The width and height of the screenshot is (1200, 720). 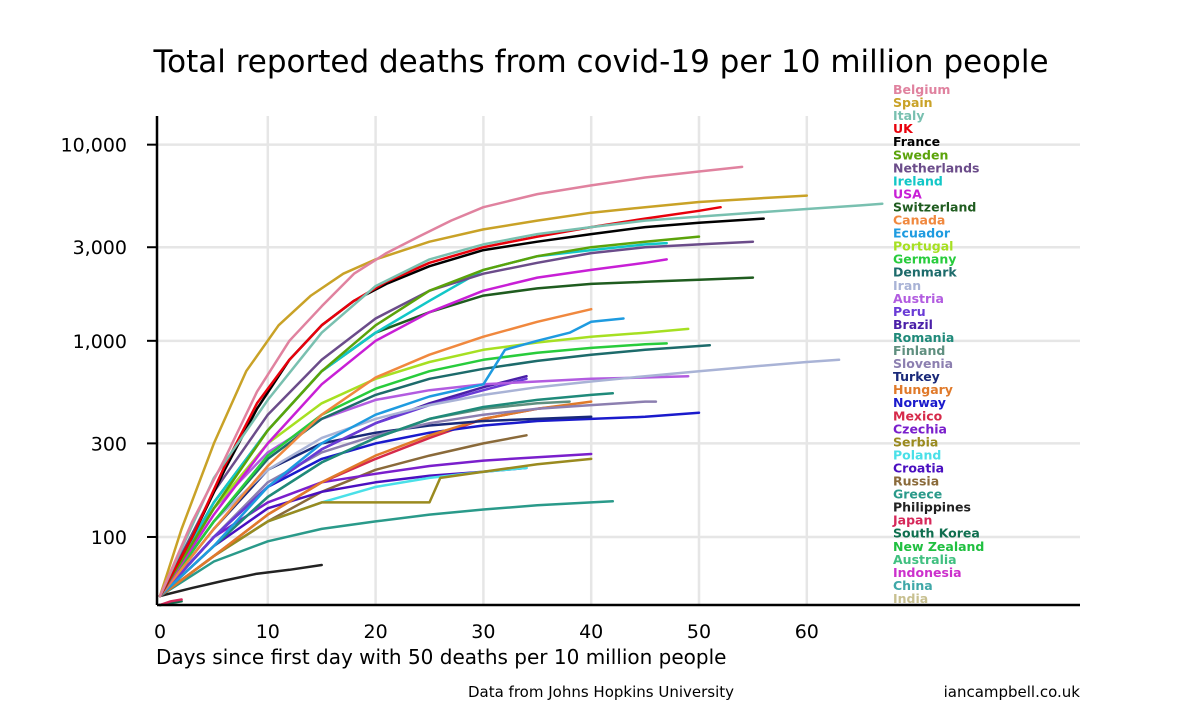 What do you see at coordinates (919, 402) in the screenshot?
I see `legend-entry: Norway` at bounding box center [919, 402].